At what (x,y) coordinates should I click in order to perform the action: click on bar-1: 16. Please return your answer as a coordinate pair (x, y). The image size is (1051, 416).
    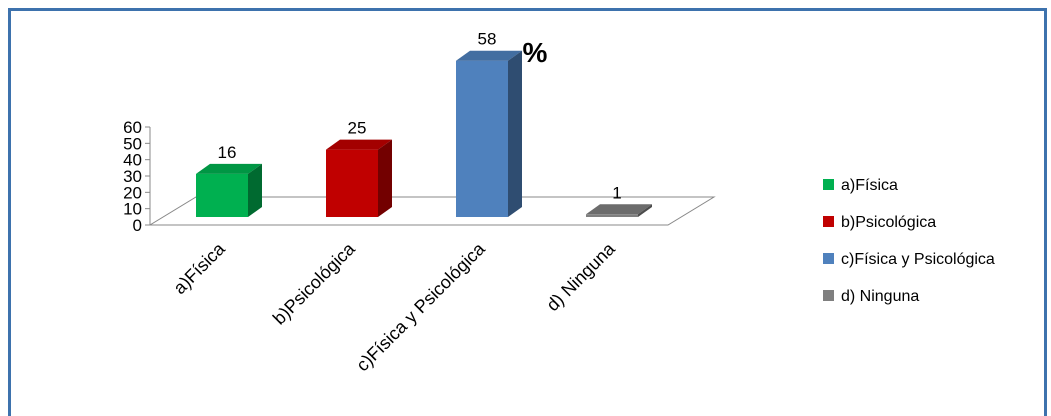
    Looking at the image, I should click on (229, 180).